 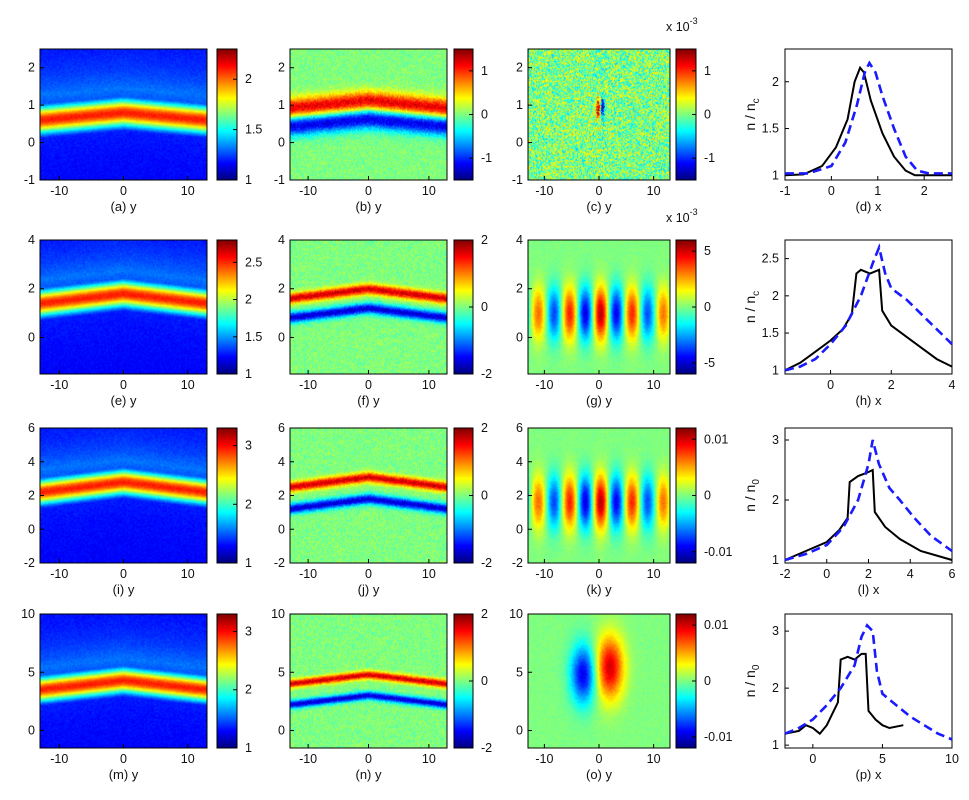 What do you see at coordinates (707, 681) in the screenshot?
I see `row4-ripple-colorbar-label: 0` at bounding box center [707, 681].